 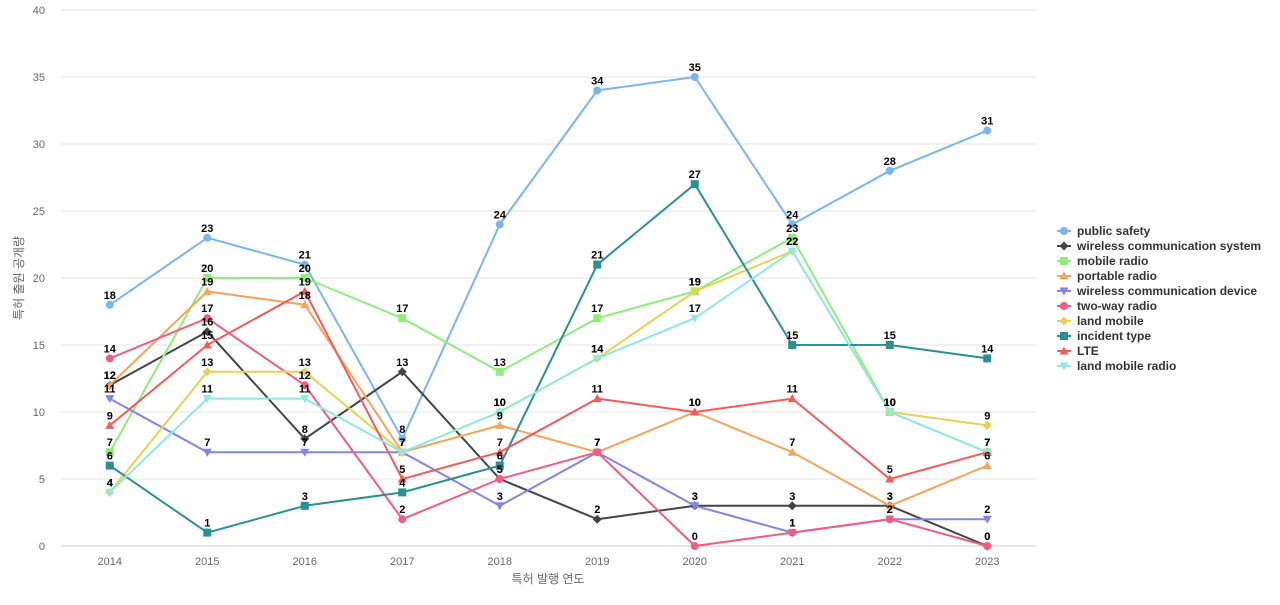 I want to click on legend-item: LTE, so click(x=1078, y=351).